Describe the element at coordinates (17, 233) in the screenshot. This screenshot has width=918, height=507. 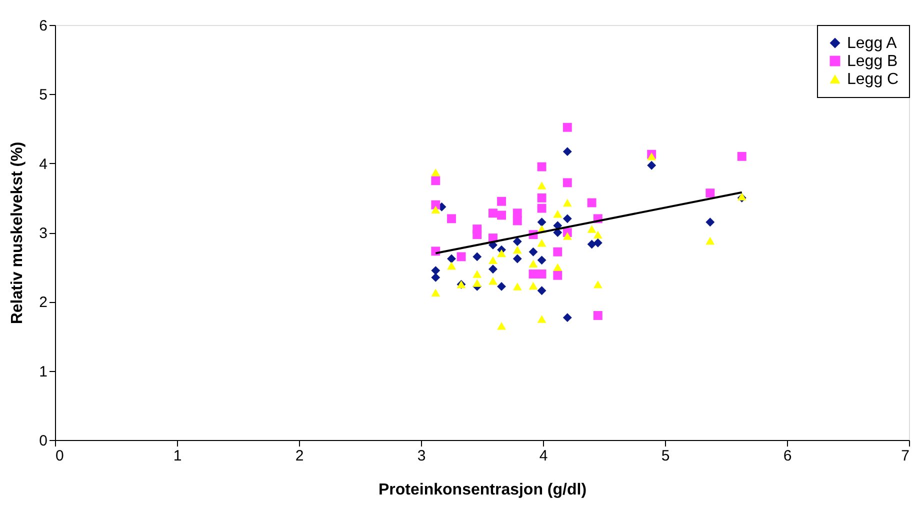
I see `y-axis-title: Relativ muskelvekst (%)` at that location.